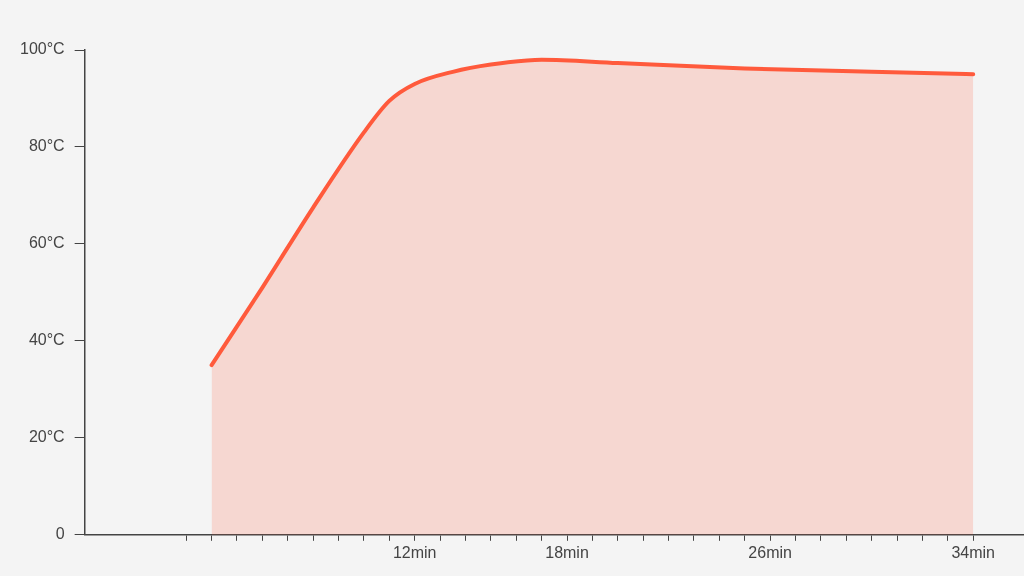 The height and width of the screenshot is (576, 1024). I want to click on y-tick-label: 100°C, so click(42, 49).